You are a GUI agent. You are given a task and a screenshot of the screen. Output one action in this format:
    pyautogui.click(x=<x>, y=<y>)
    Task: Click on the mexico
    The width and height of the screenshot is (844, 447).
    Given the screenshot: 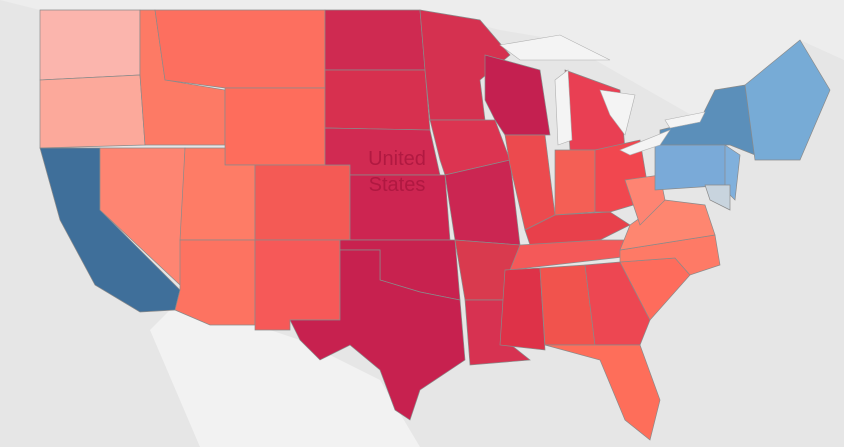 What is the action you would take?
    pyautogui.click(x=285, y=373)
    